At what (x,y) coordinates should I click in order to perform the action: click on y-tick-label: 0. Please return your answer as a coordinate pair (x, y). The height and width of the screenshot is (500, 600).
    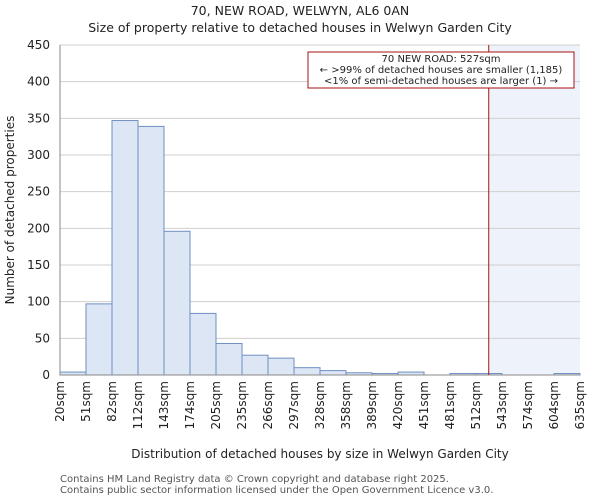
    Looking at the image, I should click on (46, 375).